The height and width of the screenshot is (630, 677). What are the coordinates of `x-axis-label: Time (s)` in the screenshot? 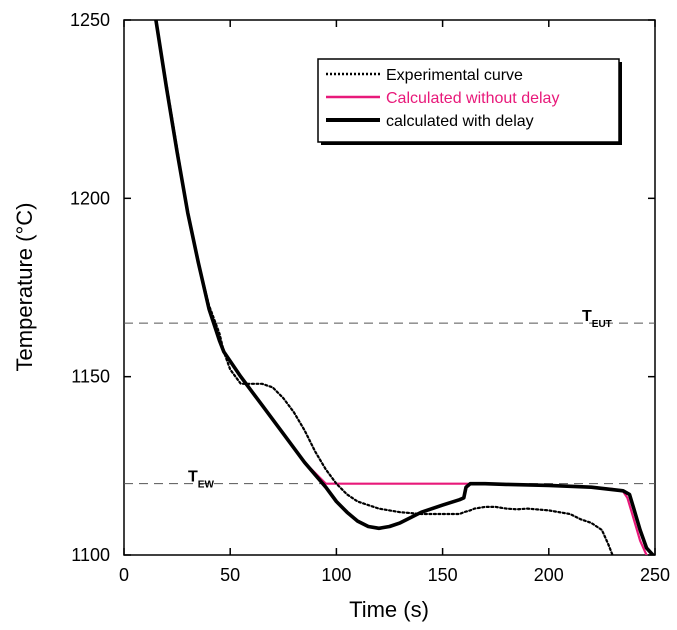 It's located at (389, 609).